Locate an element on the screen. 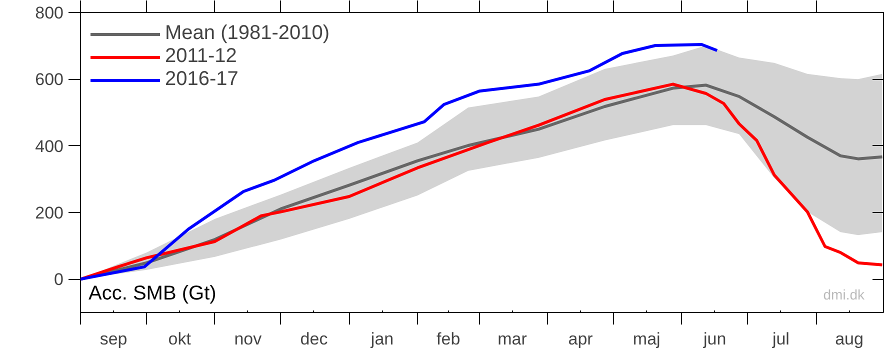 The width and height of the screenshot is (884, 355). legend-label: 2016-17 is located at coordinates (201, 79).